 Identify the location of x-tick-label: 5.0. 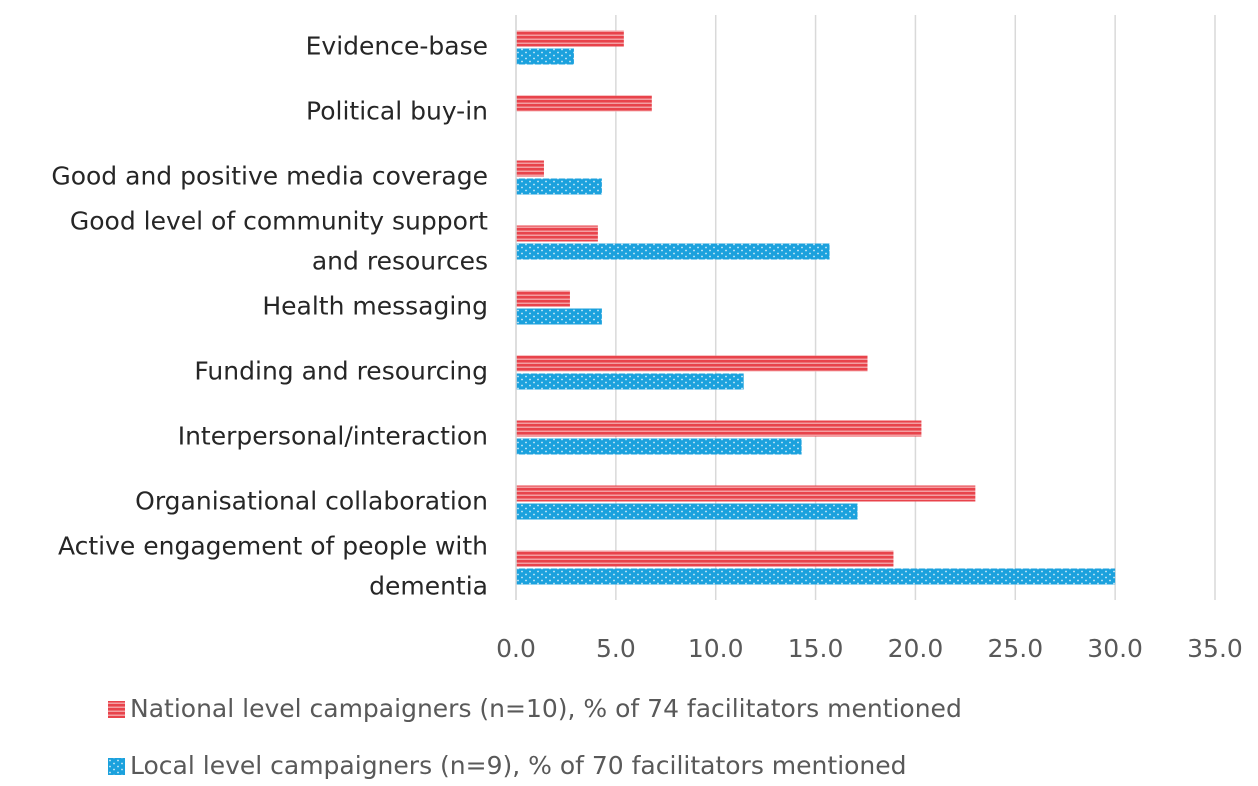
(616, 648).